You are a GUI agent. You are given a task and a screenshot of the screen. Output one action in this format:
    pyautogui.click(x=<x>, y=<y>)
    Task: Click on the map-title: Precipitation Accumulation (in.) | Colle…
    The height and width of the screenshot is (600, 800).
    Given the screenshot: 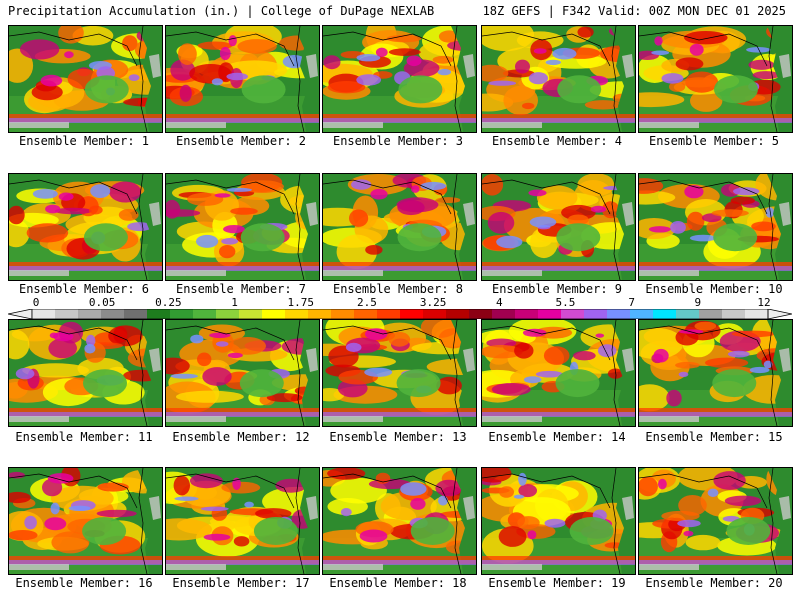 What is the action you would take?
    pyautogui.click(x=221, y=11)
    